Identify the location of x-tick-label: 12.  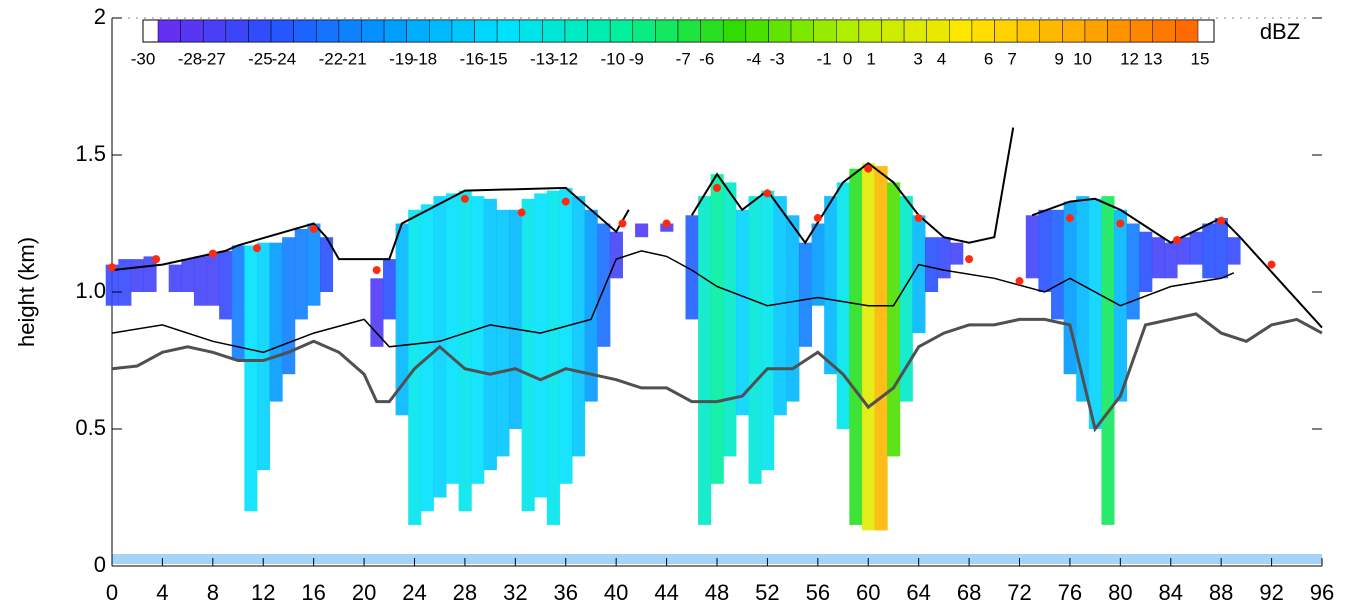
(263, 592).